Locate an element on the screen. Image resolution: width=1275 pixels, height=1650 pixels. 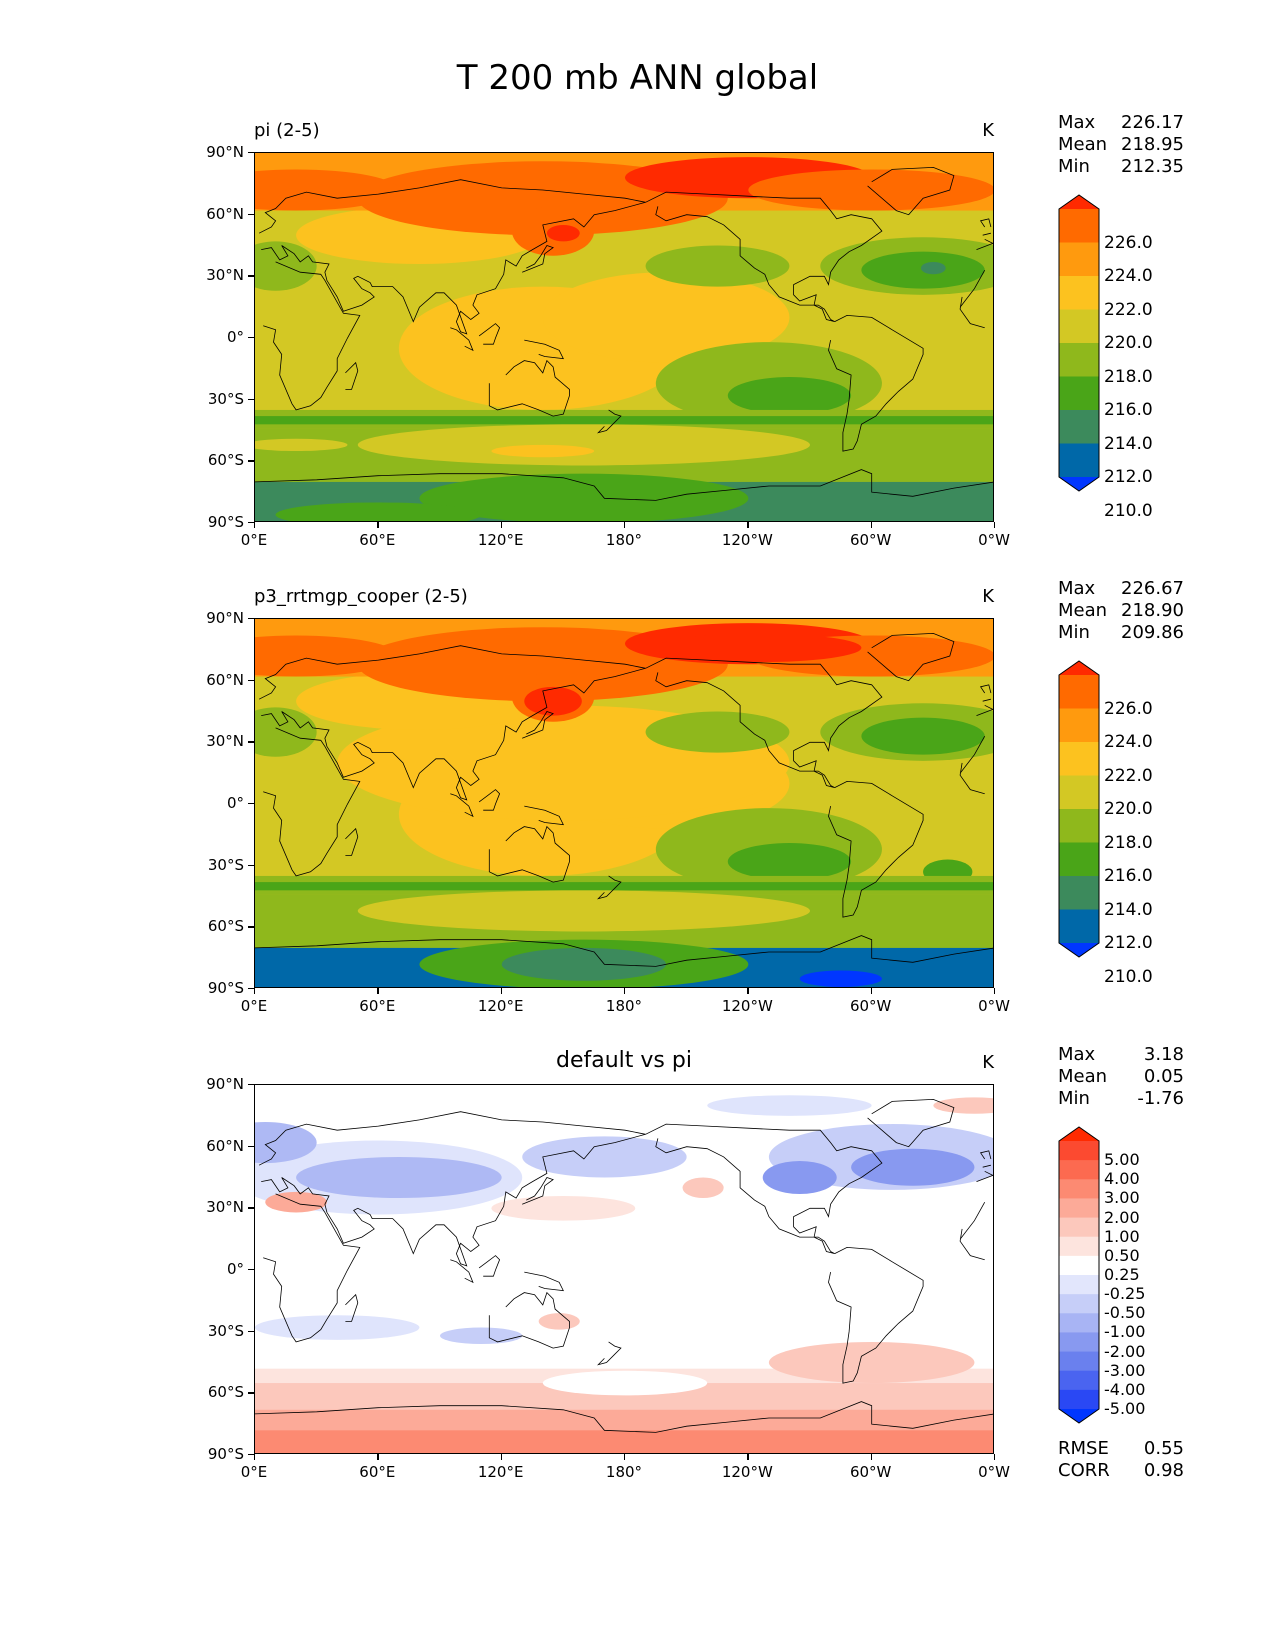
panel-2-ytick-label: 60°N is located at coordinates (225, 679).